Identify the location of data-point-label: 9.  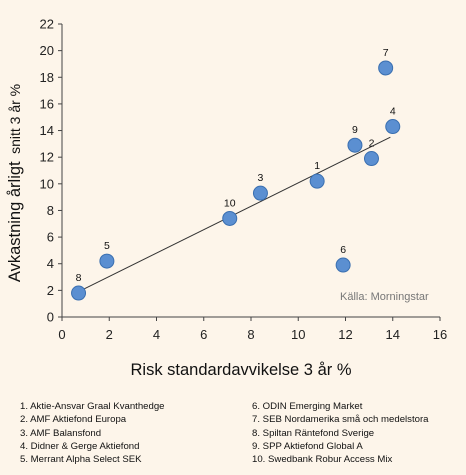
(355, 130).